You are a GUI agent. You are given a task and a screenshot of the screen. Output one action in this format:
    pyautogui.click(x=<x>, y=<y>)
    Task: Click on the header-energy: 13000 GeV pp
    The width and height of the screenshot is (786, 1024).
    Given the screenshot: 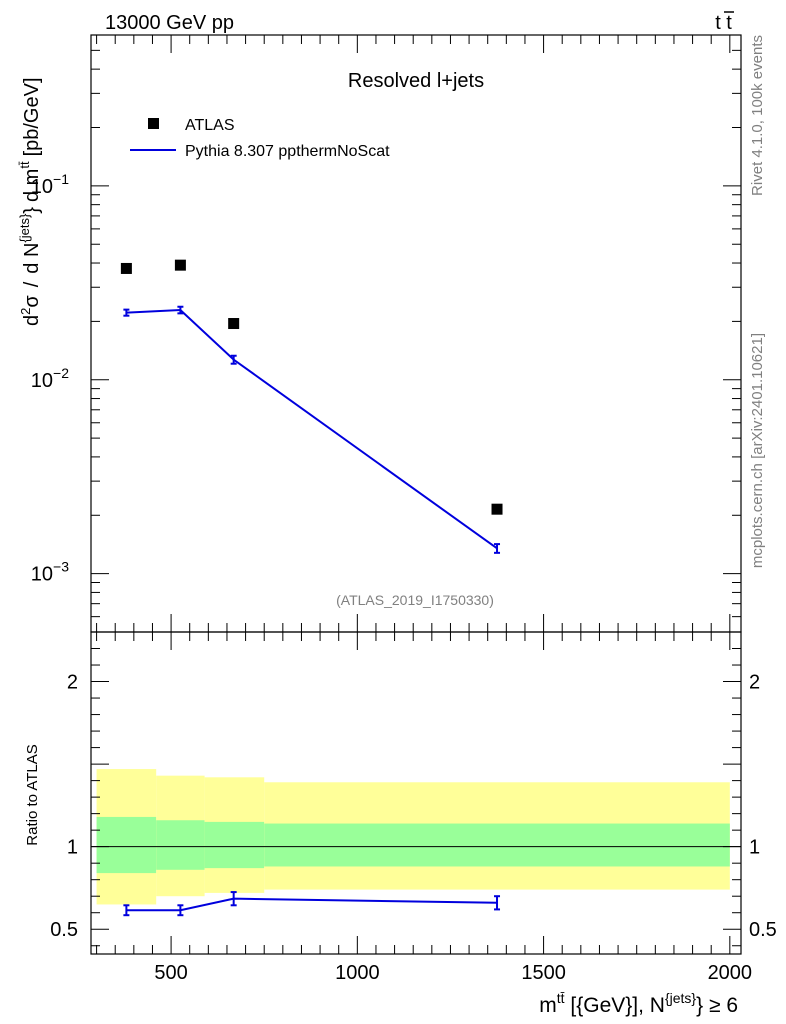 What is the action you would take?
    pyautogui.click(x=169, y=23)
    